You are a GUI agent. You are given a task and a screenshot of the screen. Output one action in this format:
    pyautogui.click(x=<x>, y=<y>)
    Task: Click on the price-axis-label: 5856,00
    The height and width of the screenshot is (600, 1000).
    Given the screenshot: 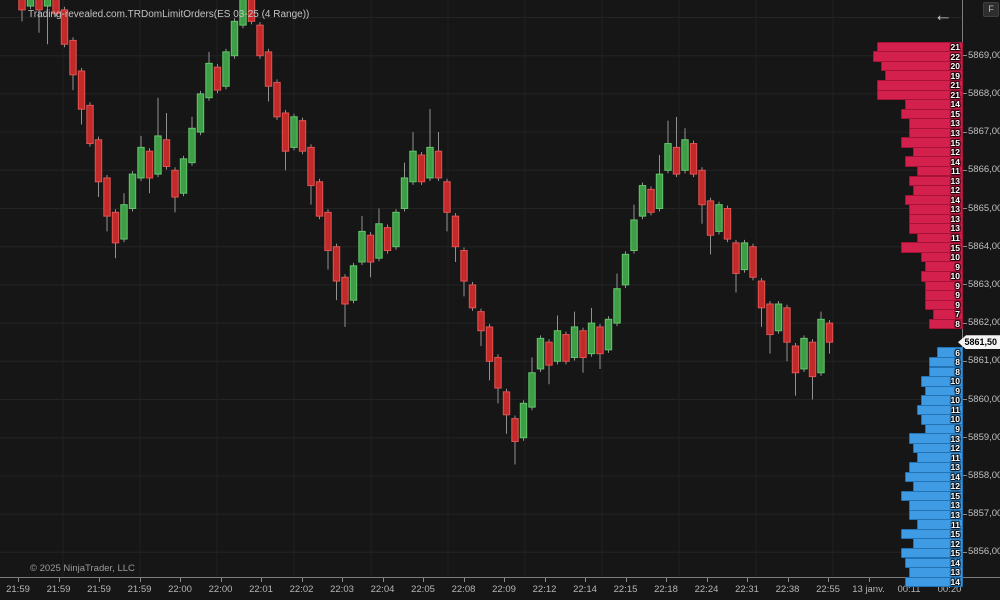 What is the action you would take?
    pyautogui.click(x=984, y=552)
    